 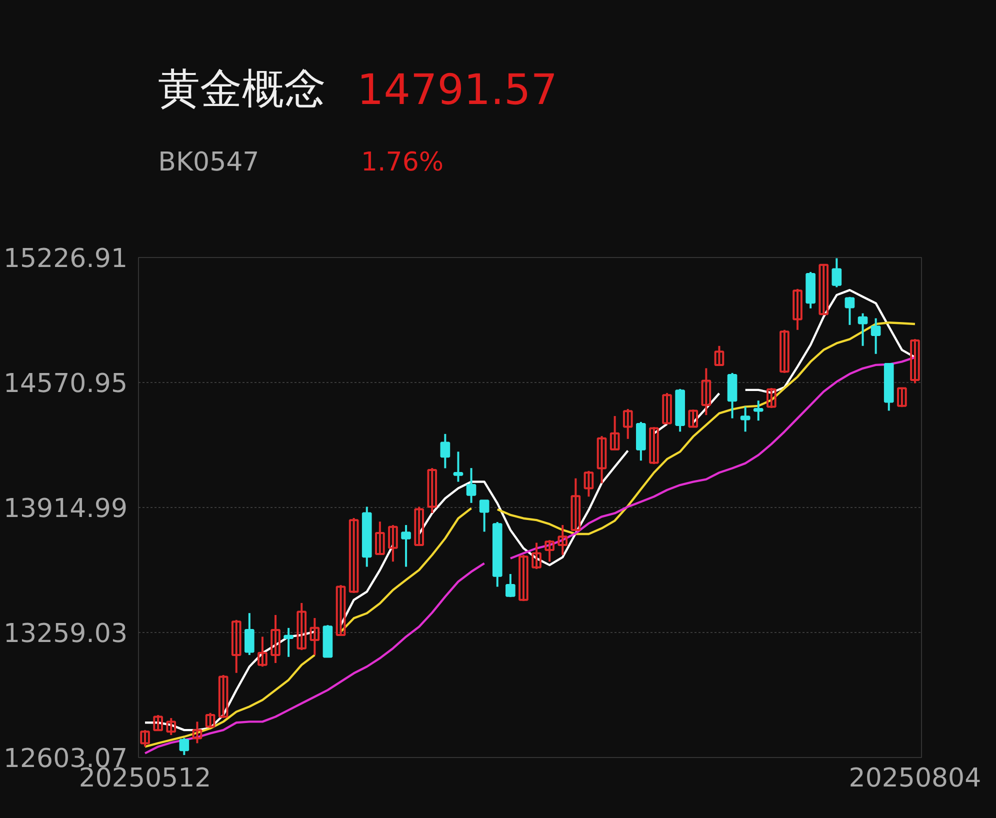 What do you see at coordinates (915, 779) in the screenshot?
I see `x-tick-label: 20250804` at bounding box center [915, 779].